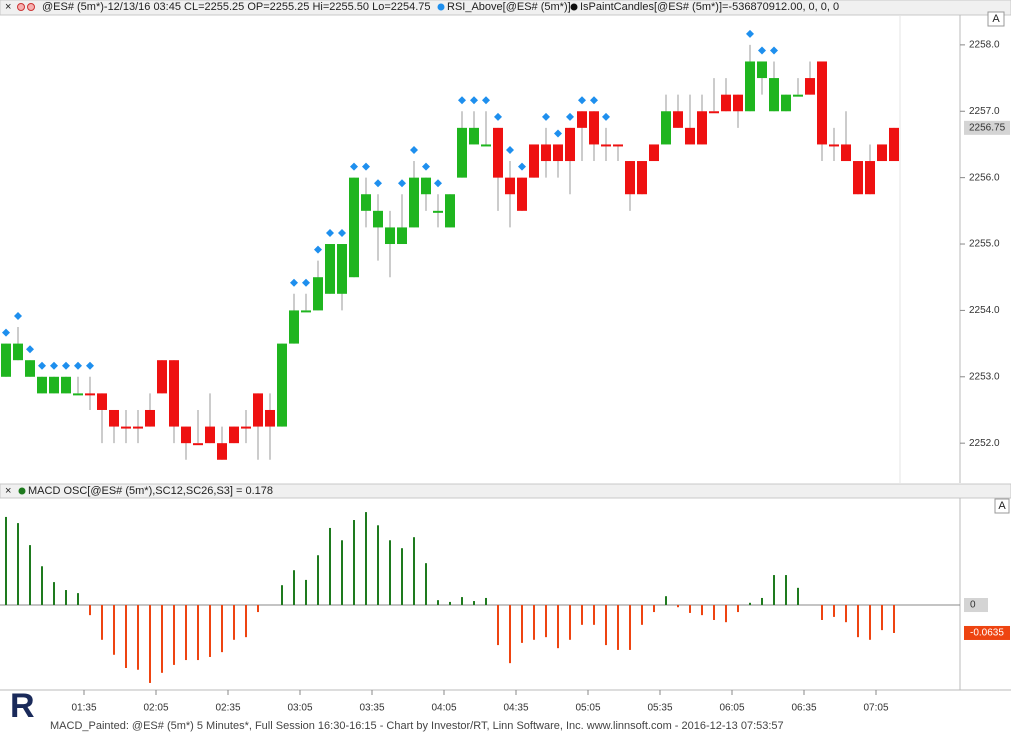 The image size is (1011, 733). I want to click on x-tick-label: 06:05, so click(731, 708).